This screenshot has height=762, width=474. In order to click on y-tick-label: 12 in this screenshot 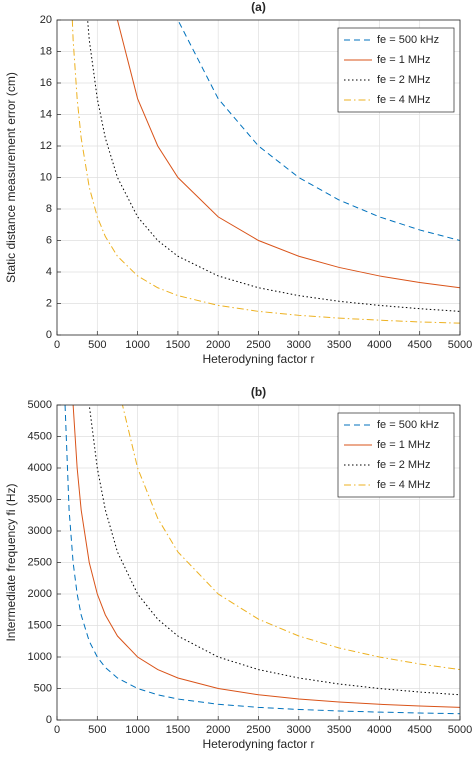, I will do `click(46, 146)`.